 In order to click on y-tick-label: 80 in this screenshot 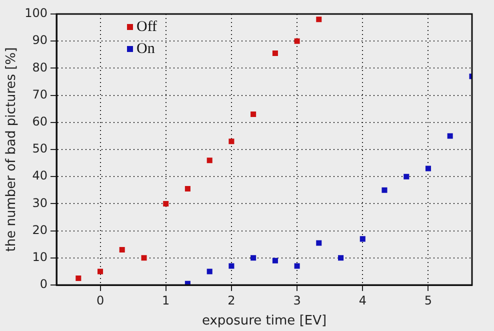, I will do `click(40, 67)`.